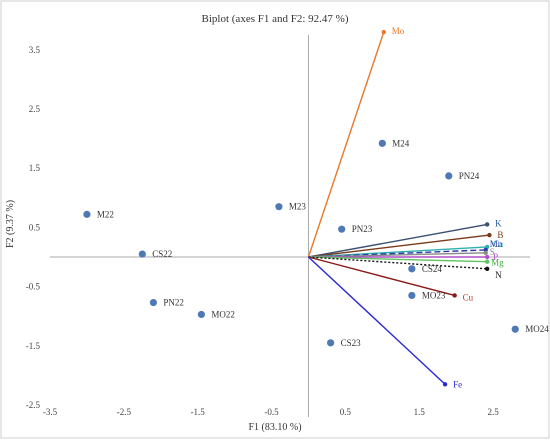 The width and height of the screenshot is (550, 444). I want to click on y-tick-label: 3.5, so click(35, 50).